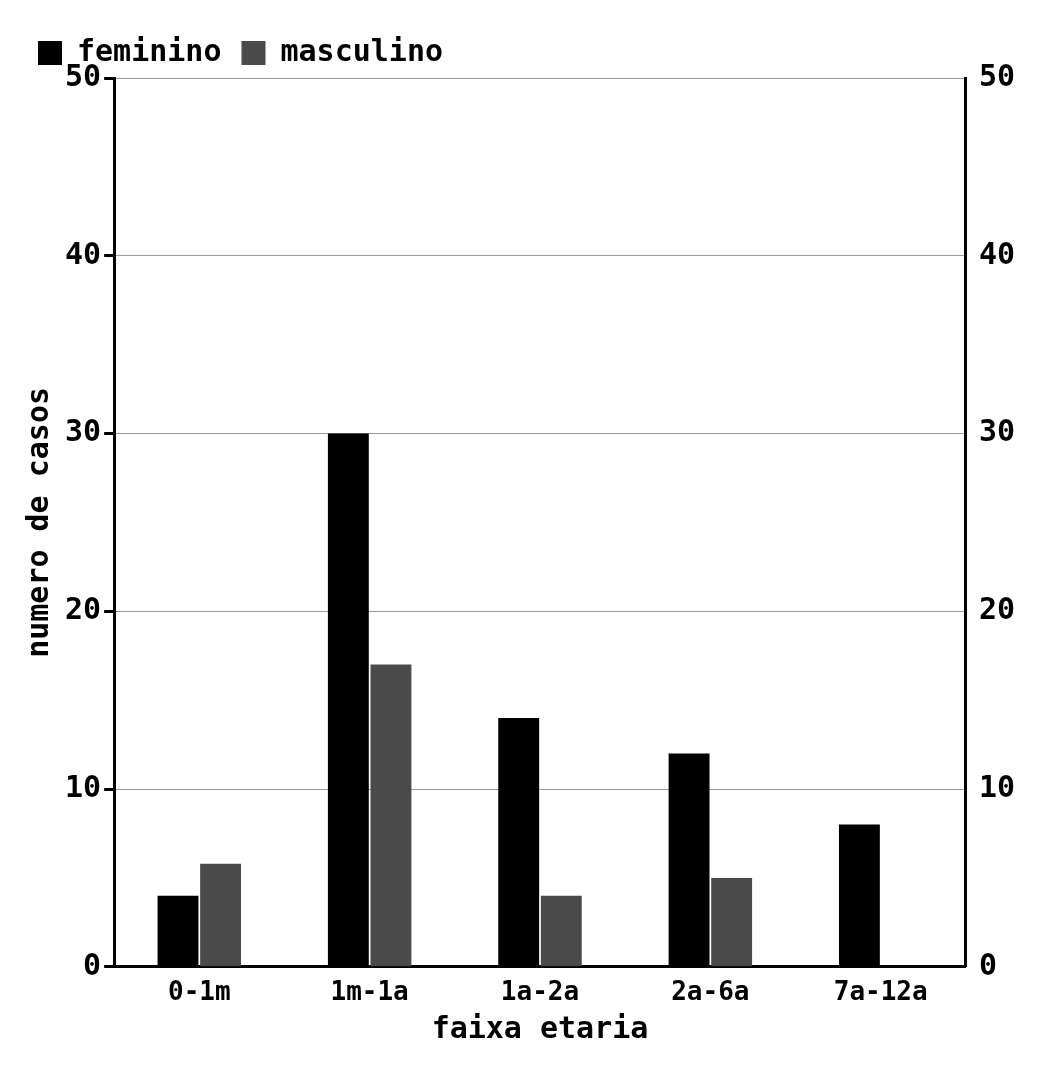 The width and height of the screenshot is (1056, 1083). What do you see at coordinates (996, 253) in the screenshot?
I see `y2-tick-label: 40` at bounding box center [996, 253].